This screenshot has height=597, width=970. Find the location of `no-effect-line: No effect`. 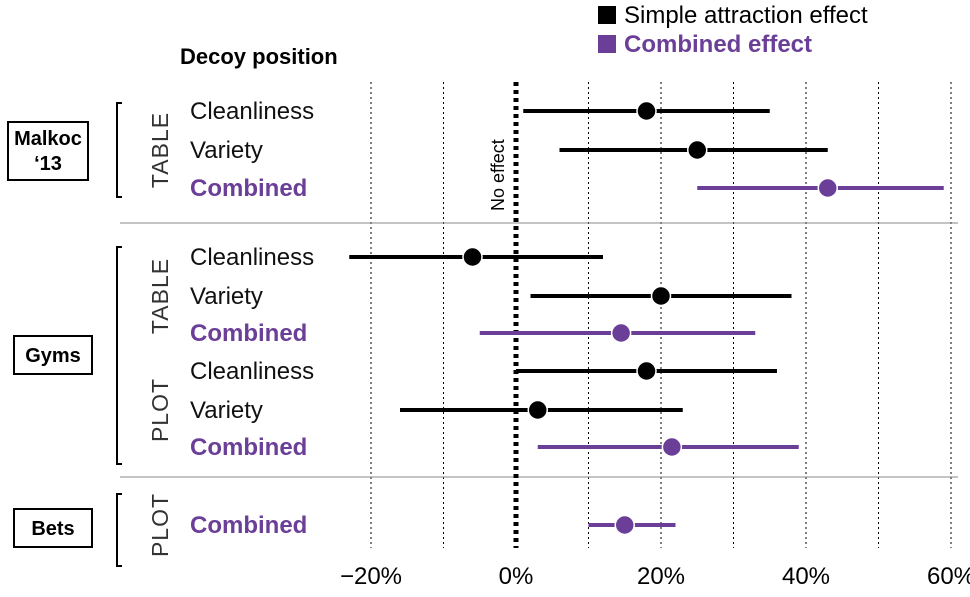

no-effect-line: No effect is located at coordinates (503, 315).